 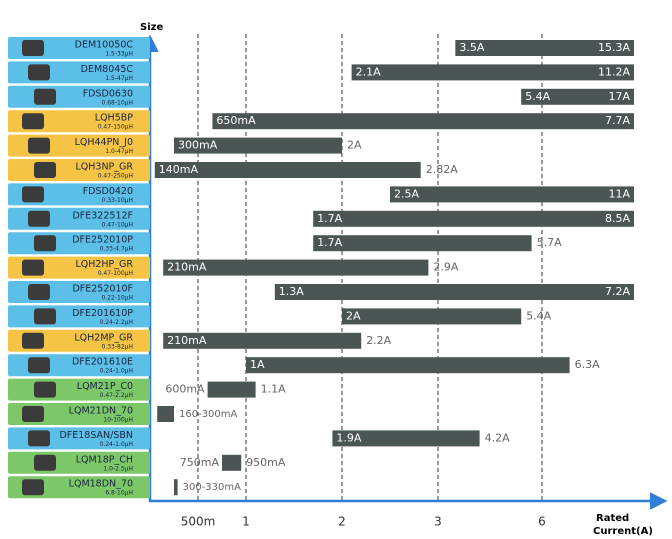 What do you see at coordinates (118, 346) in the screenshot?
I see `inductance: 0.33-82µH` at bounding box center [118, 346].